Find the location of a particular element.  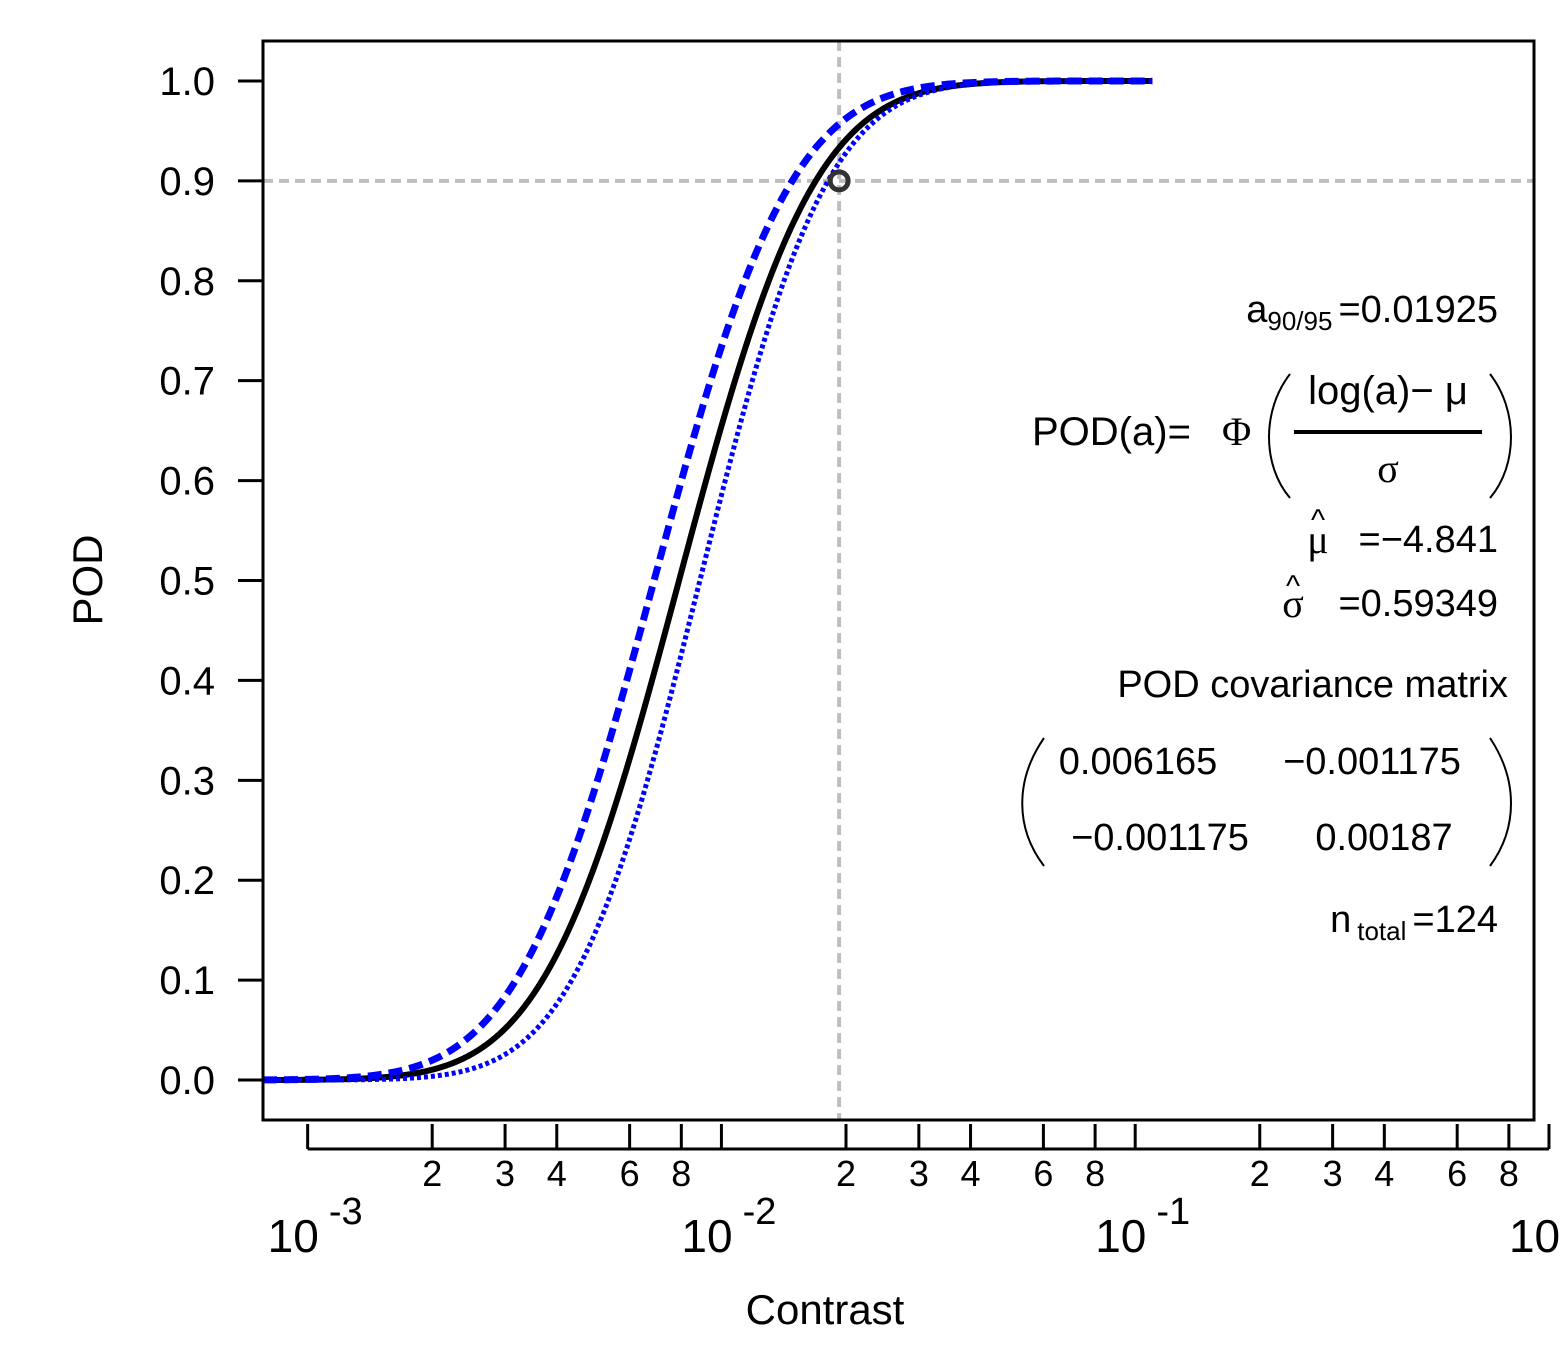

pod-formula: POD(a)= Φ log(a)− μ σ is located at coordinates (1272, 434).